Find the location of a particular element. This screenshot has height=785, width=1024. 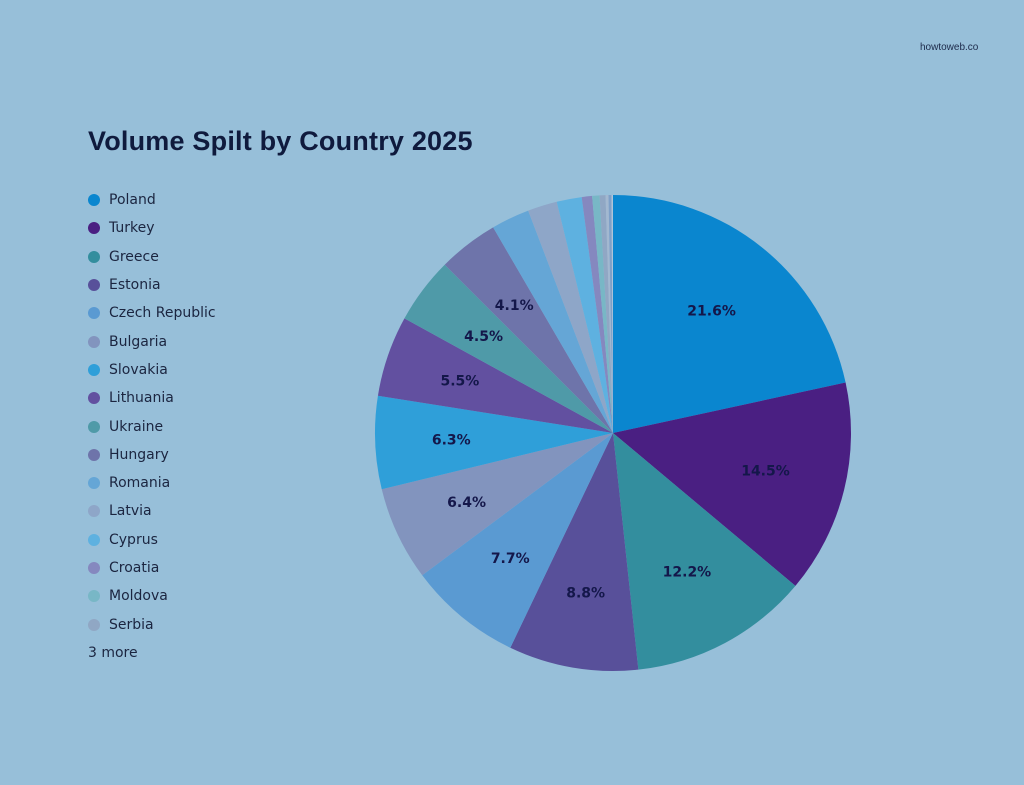

legend-more-link: 3 more is located at coordinates (113, 652).